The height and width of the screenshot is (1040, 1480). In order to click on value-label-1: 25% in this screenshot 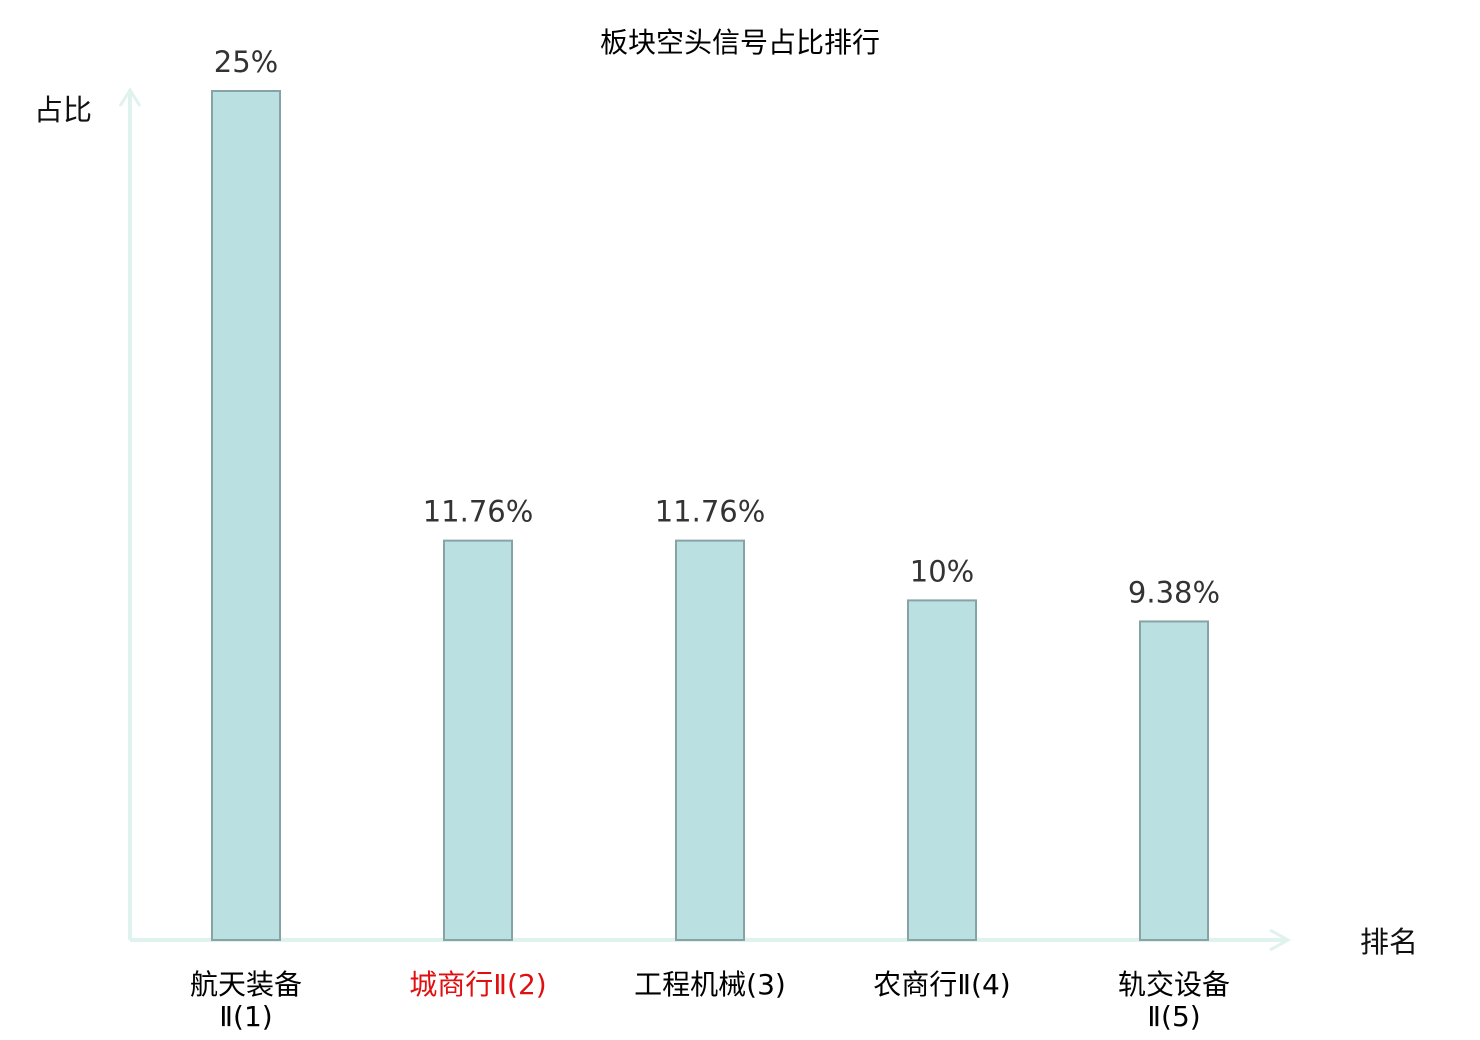, I will do `click(246, 62)`.